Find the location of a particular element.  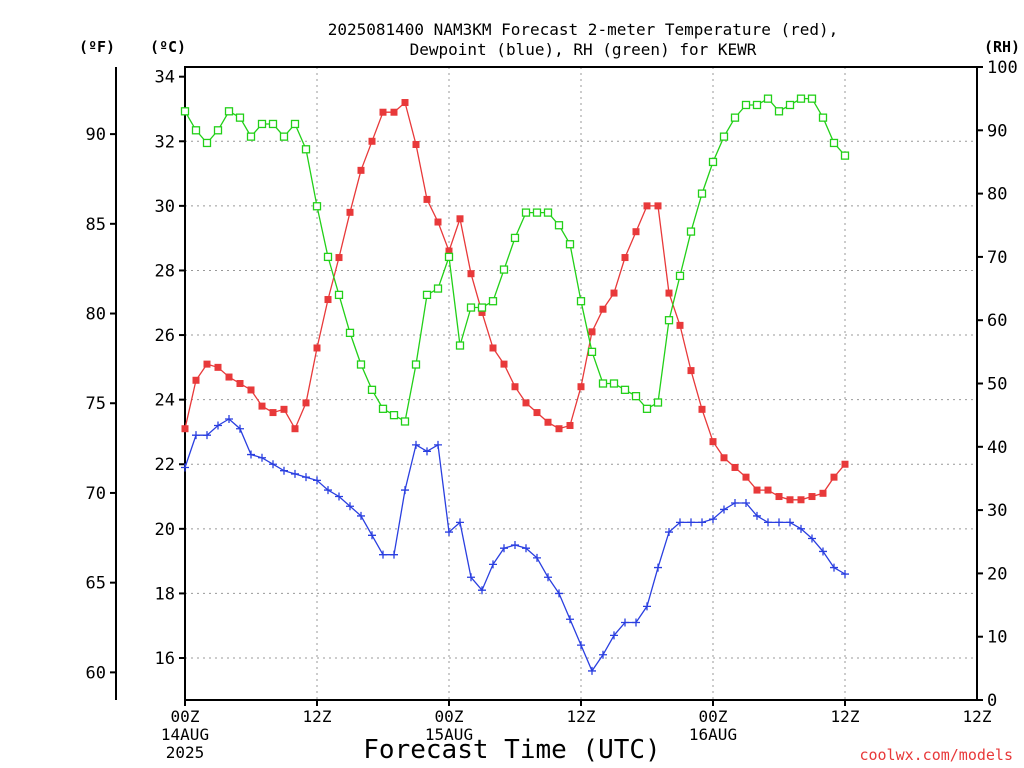

rh-tick-label: 80 is located at coordinates (997, 195).